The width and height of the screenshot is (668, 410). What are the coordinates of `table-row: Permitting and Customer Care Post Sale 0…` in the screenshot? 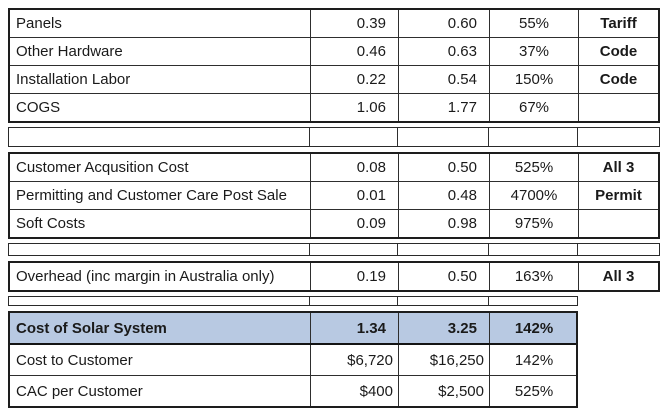 It's located at (334, 195).